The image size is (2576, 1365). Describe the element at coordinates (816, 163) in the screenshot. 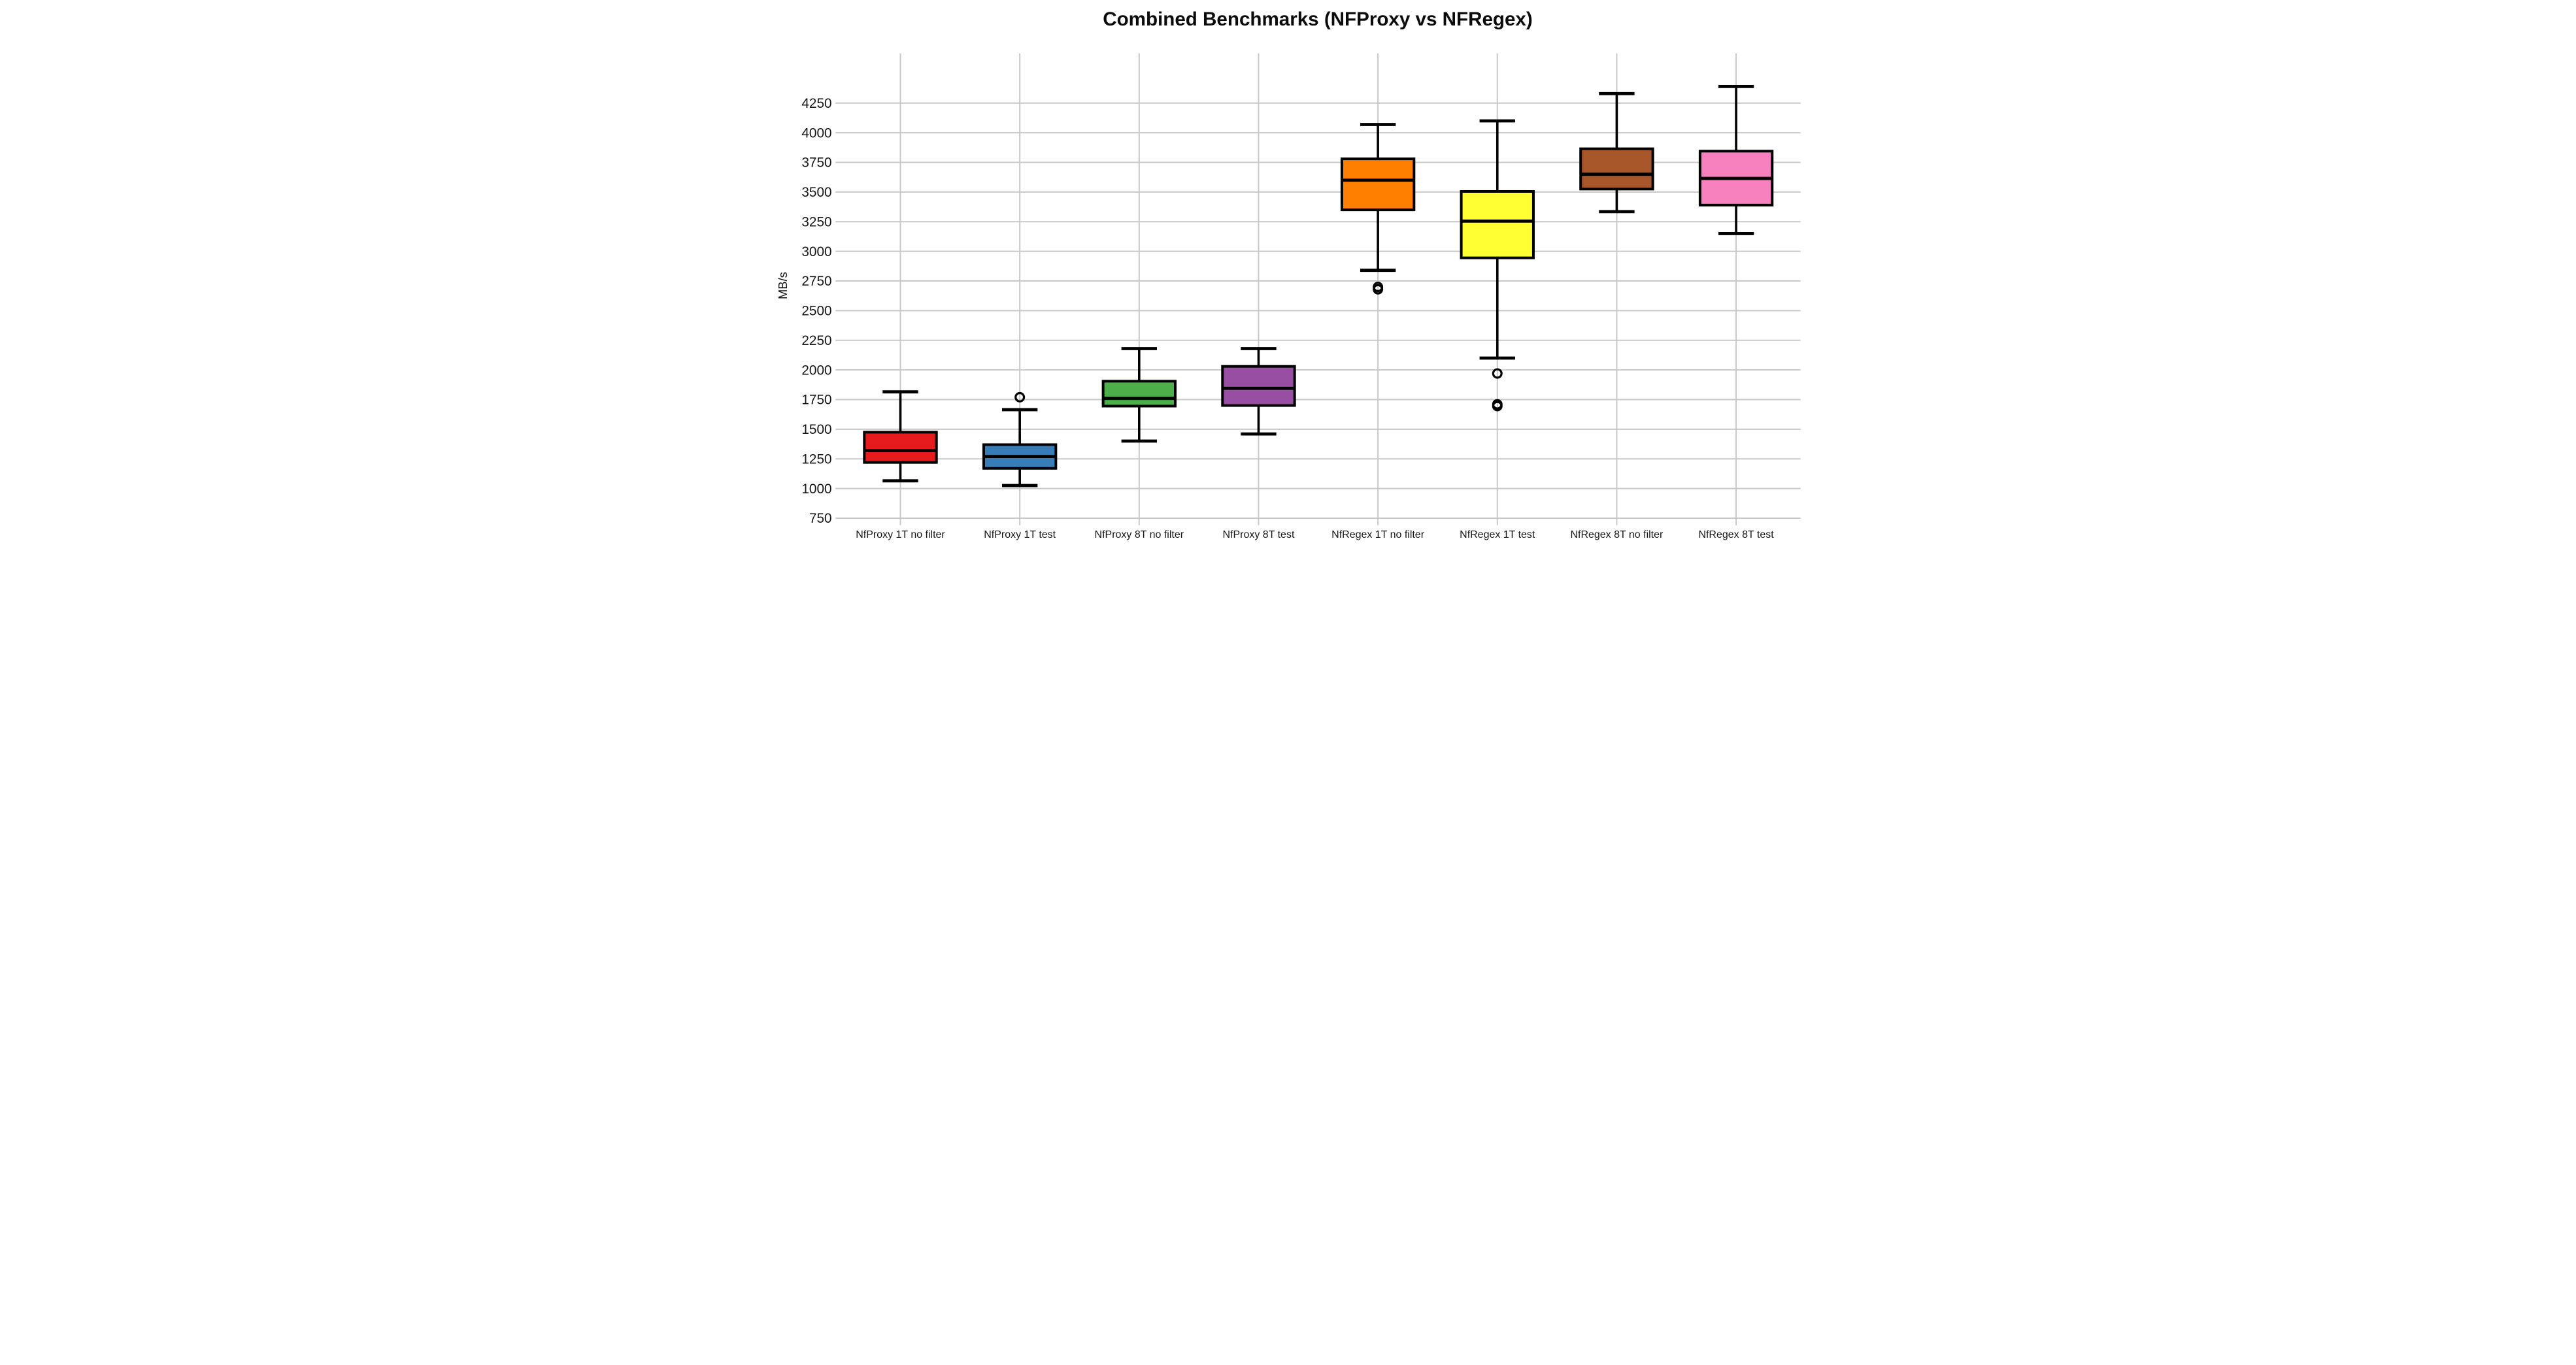

I see `y-tick-label-3750: 3750` at that location.